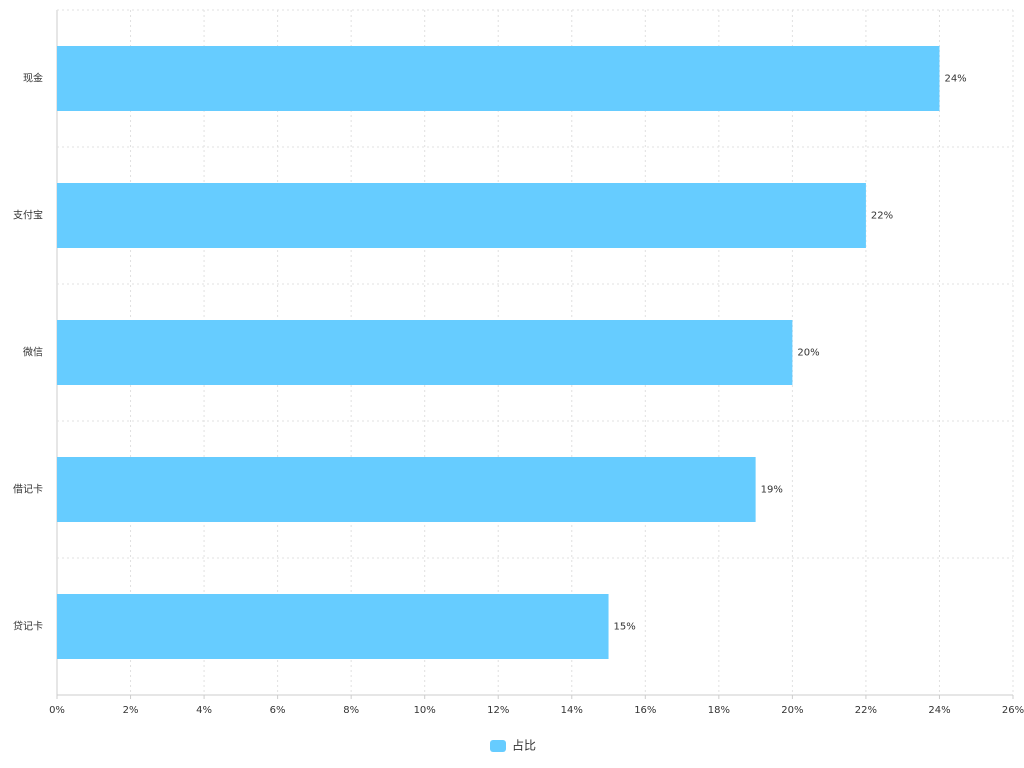  What do you see at coordinates (28, 489) in the screenshot?
I see `y-tick-label: 借记卡` at bounding box center [28, 489].